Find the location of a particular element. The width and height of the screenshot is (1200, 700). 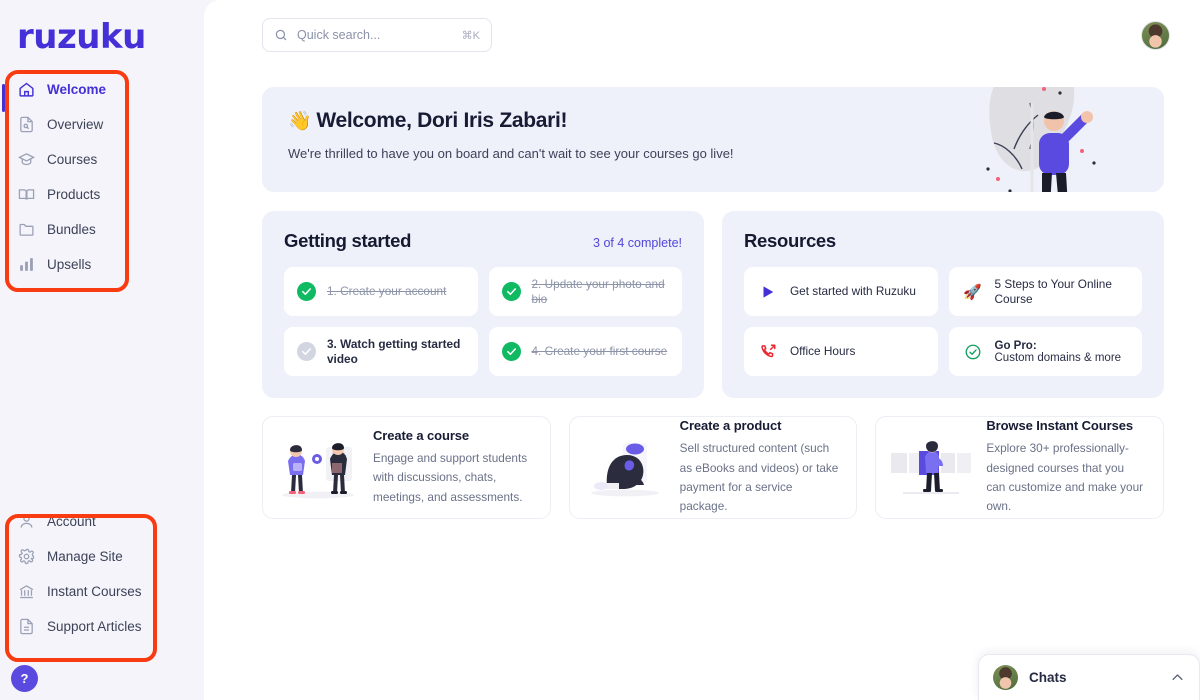

task-item: 4. Create your first course is located at coordinates (585, 351).